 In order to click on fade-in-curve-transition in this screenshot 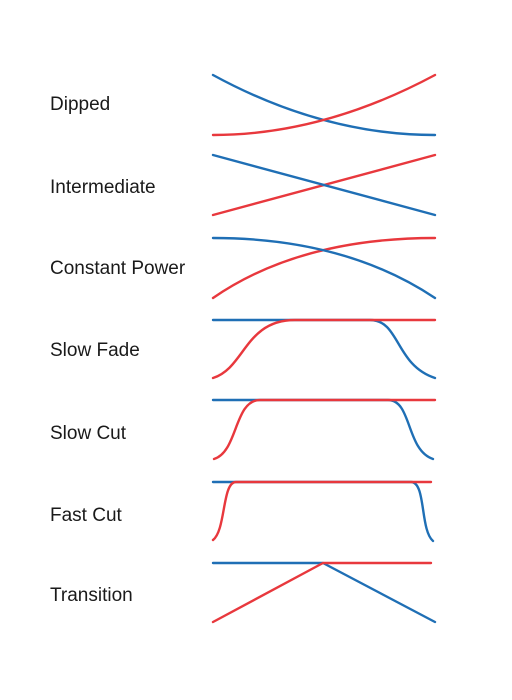, I will do `click(322, 592)`.